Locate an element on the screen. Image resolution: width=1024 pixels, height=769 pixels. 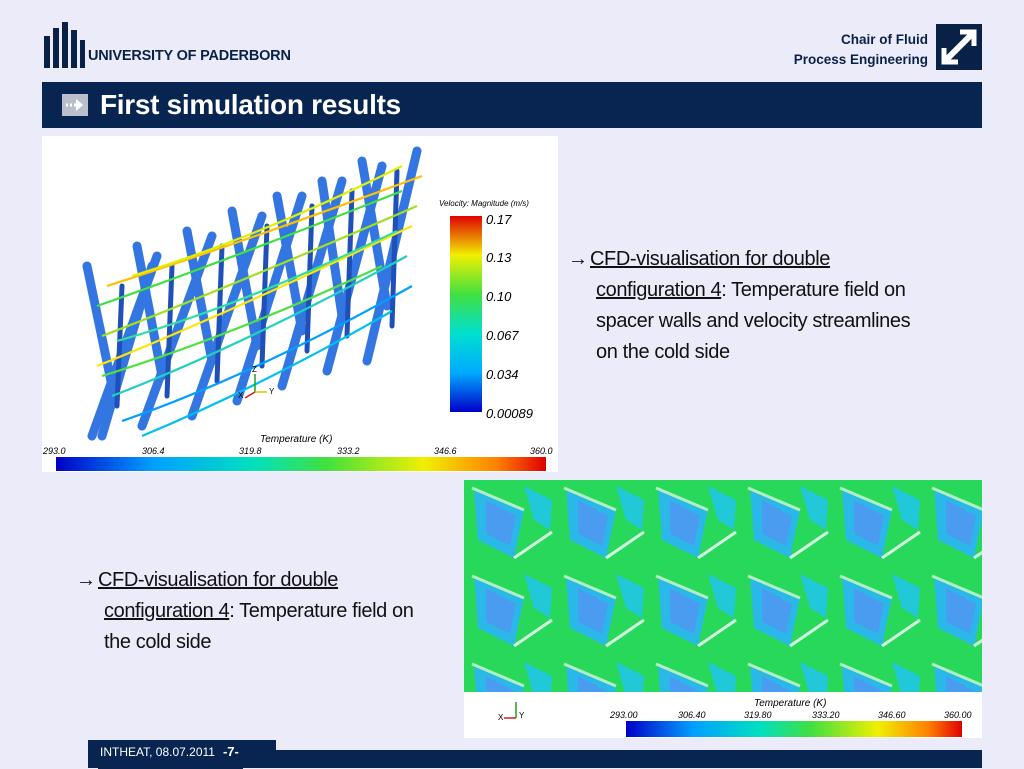
university-emblem-icon is located at coordinates (64, 45).